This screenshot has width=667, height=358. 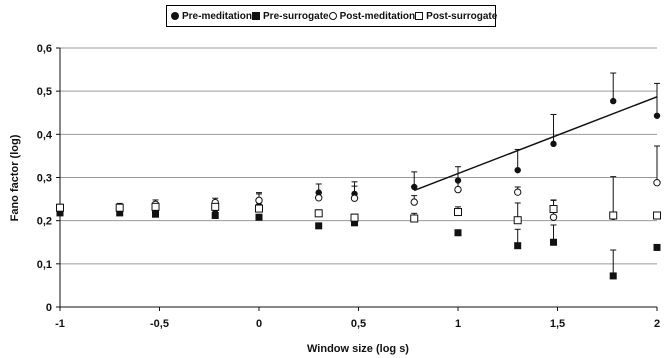 I want to click on y-tick-label: 0,2, so click(x=44, y=222).